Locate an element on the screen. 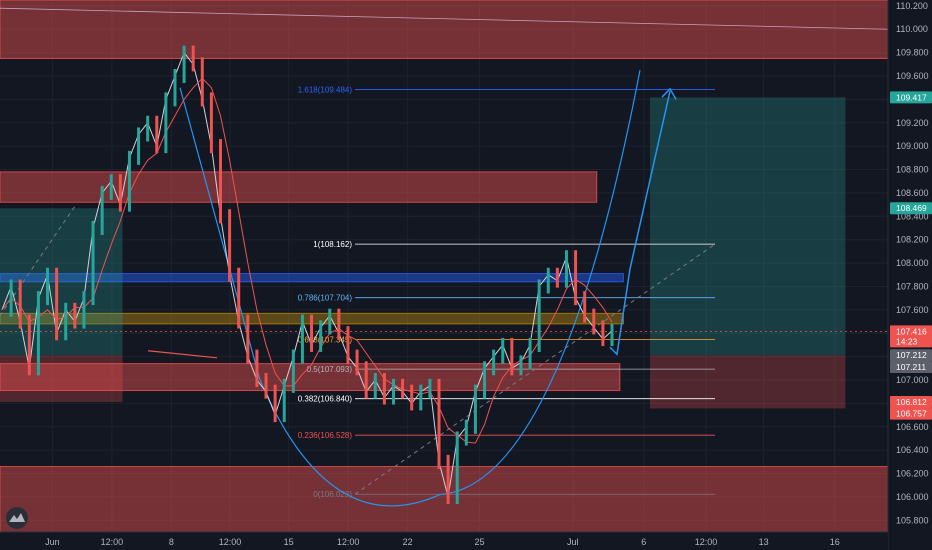  tradingview-logo is located at coordinates (17, 518).